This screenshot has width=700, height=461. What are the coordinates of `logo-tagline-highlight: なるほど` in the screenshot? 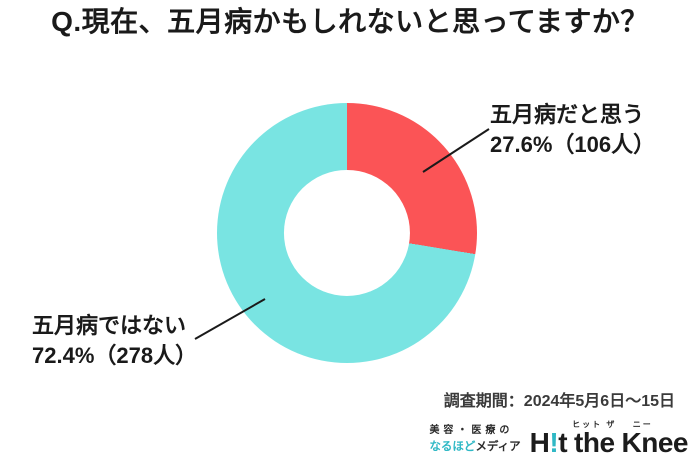 It's located at (452, 447).